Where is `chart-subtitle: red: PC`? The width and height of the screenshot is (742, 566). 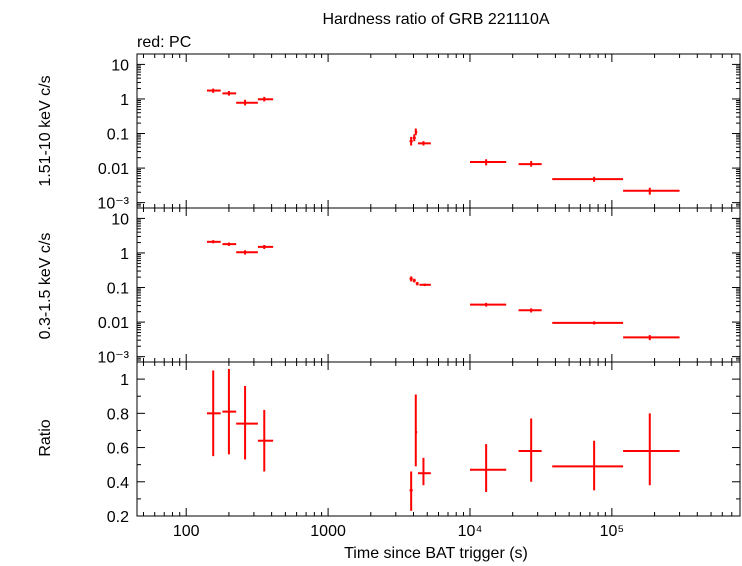 chart-subtitle: red: PC is located at coordinates (164, 42).